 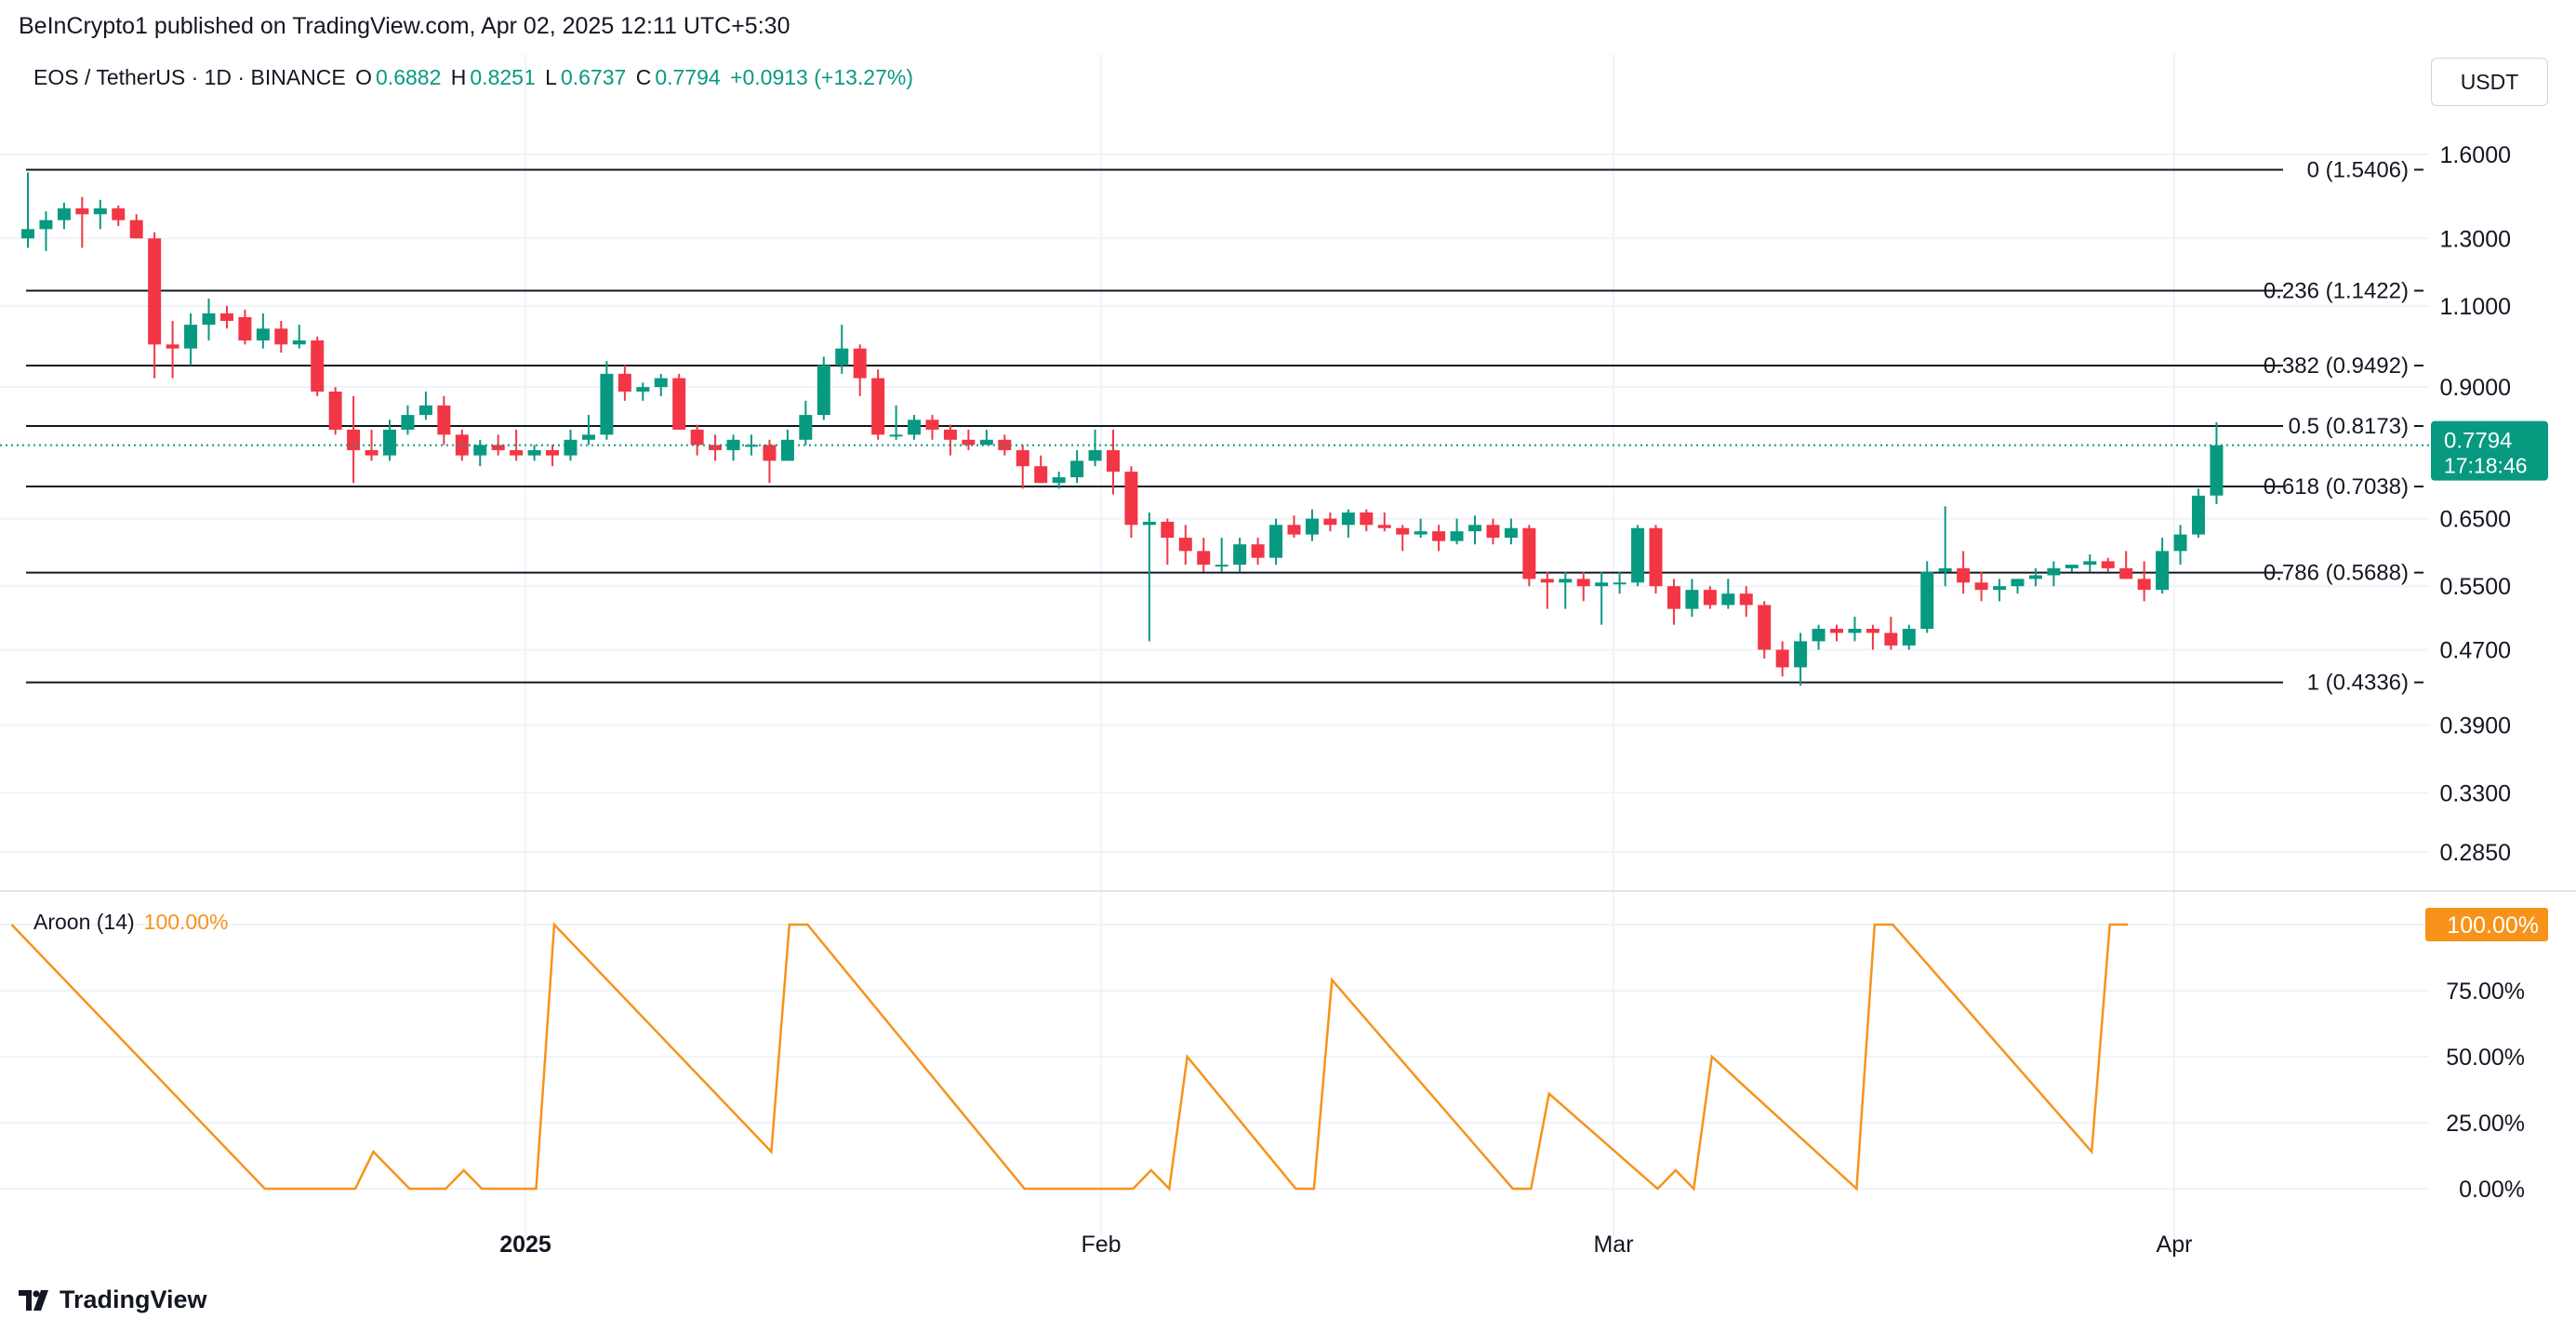 I want to click on tradingview-logo-icon, so click(x=33, y=1300).